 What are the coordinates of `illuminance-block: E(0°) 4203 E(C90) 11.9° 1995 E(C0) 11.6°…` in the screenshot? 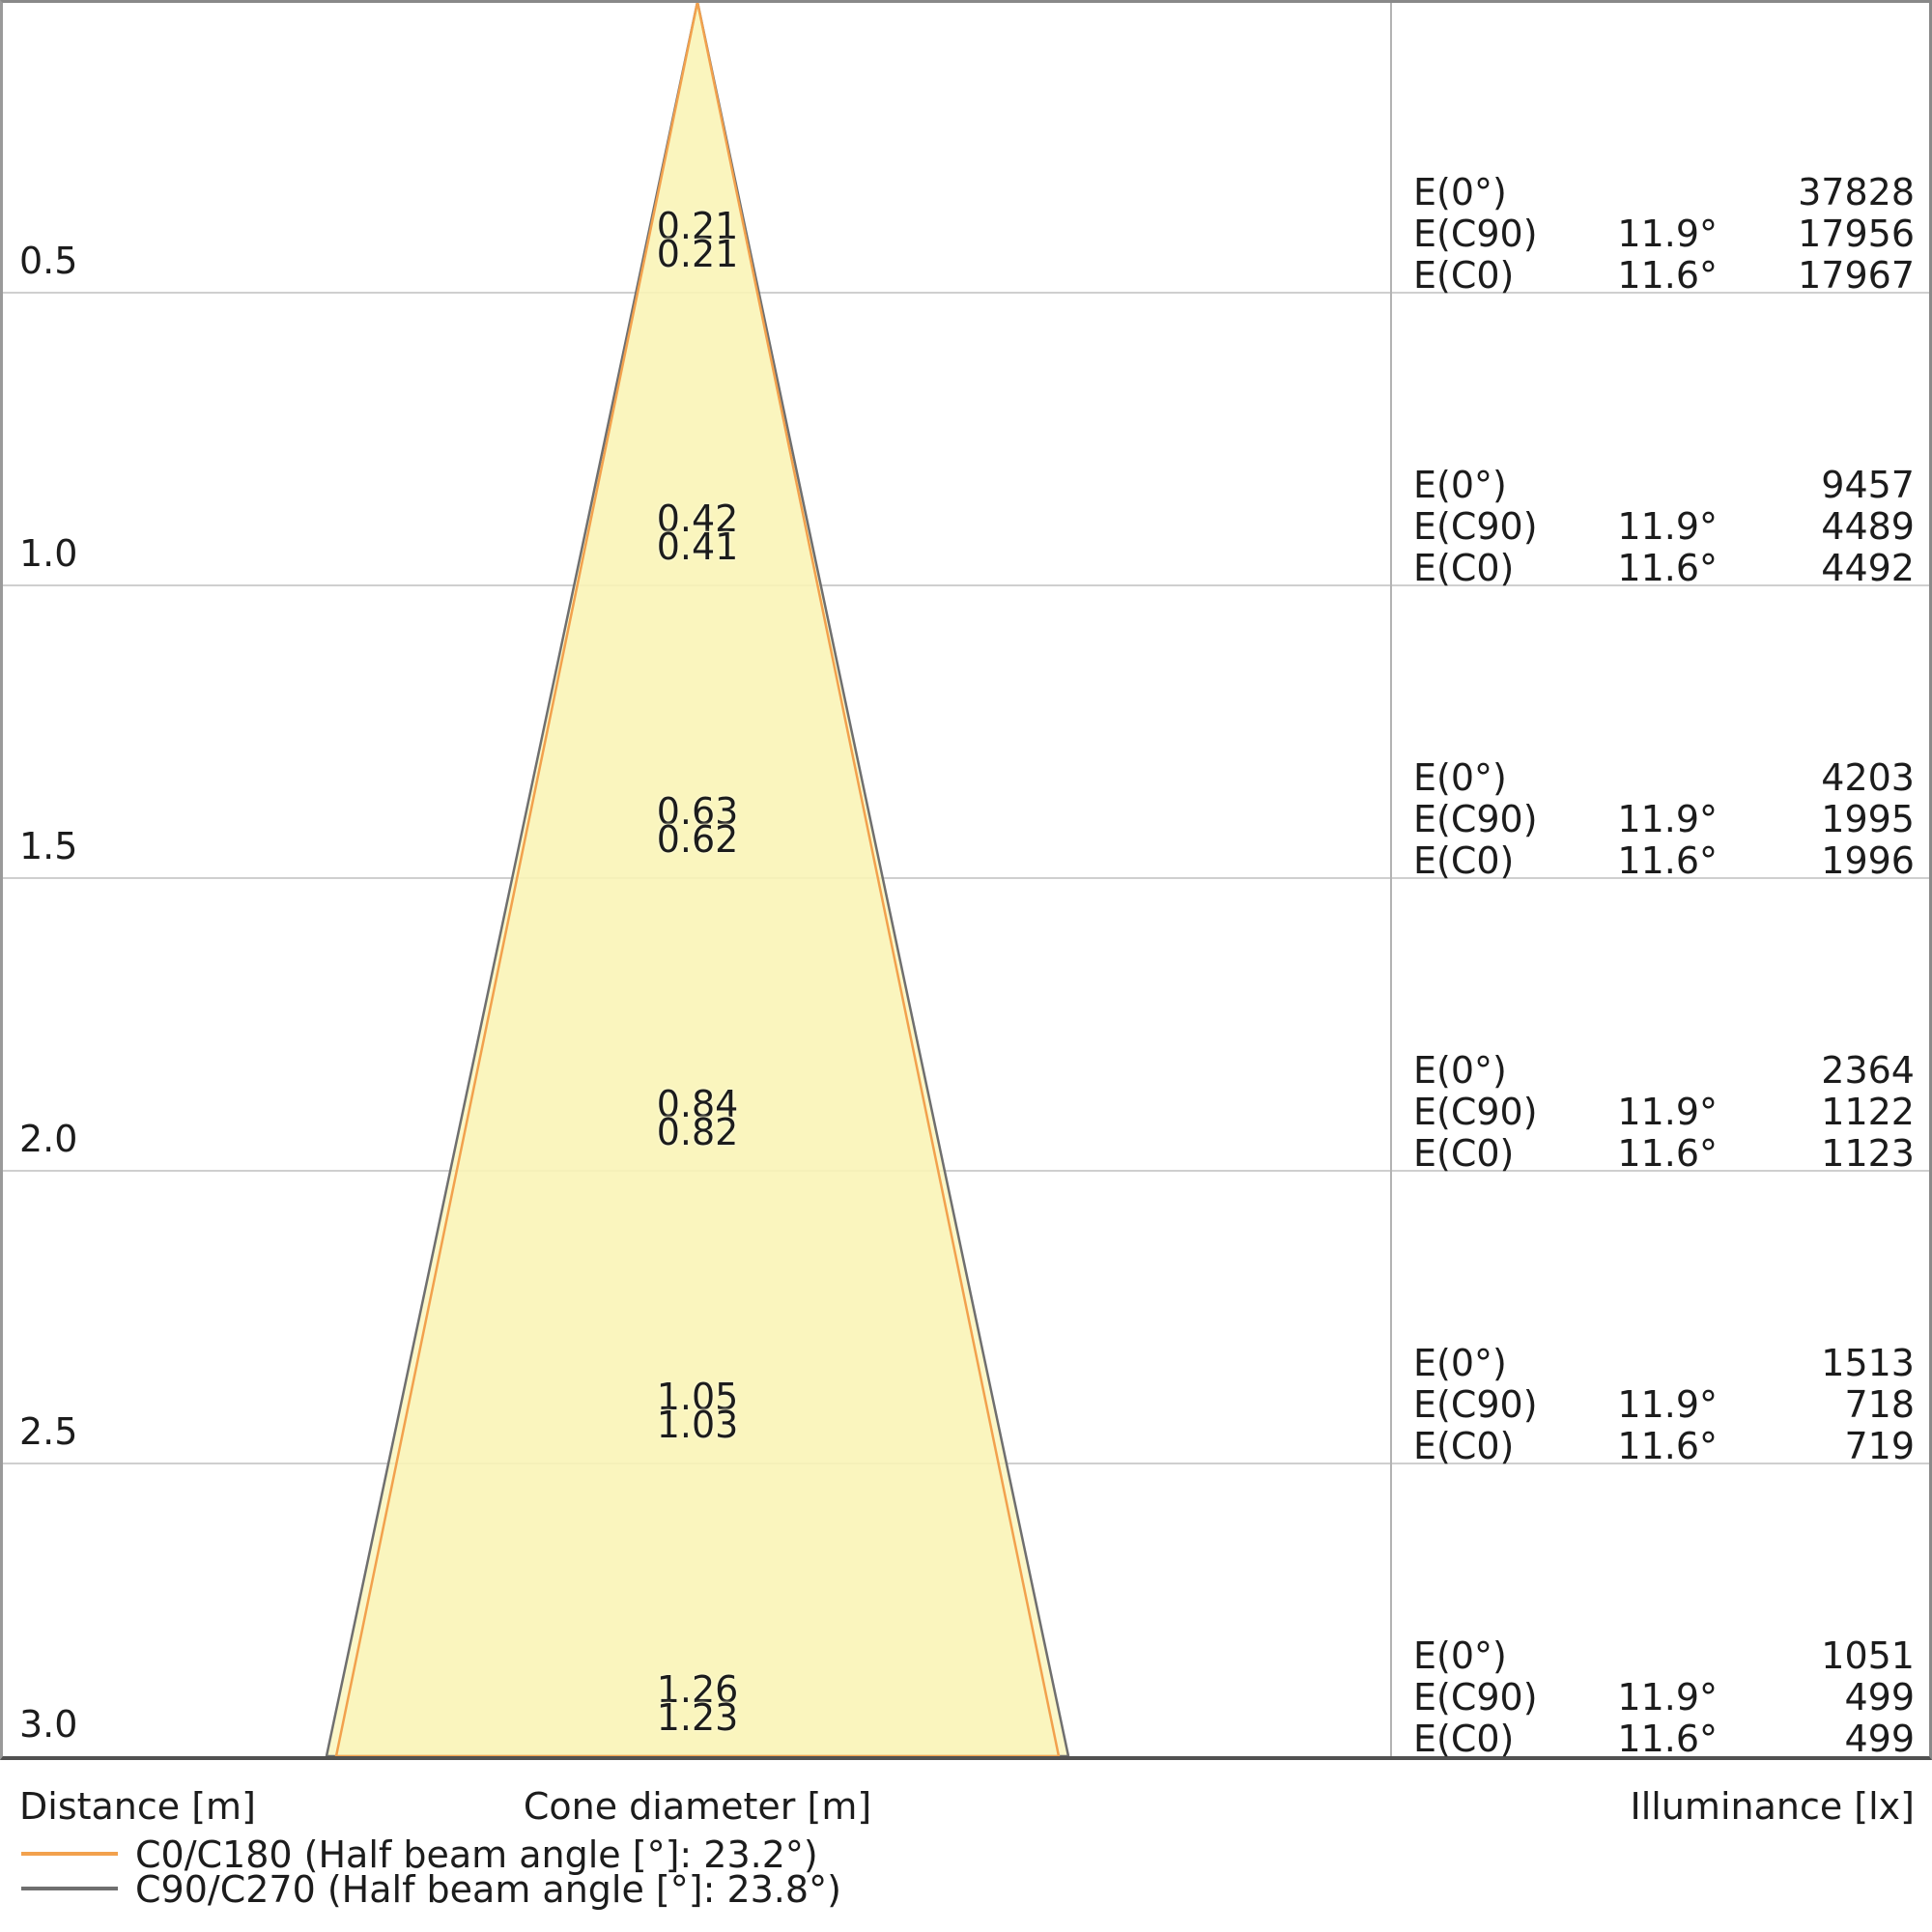 It's located at (1664, 819).